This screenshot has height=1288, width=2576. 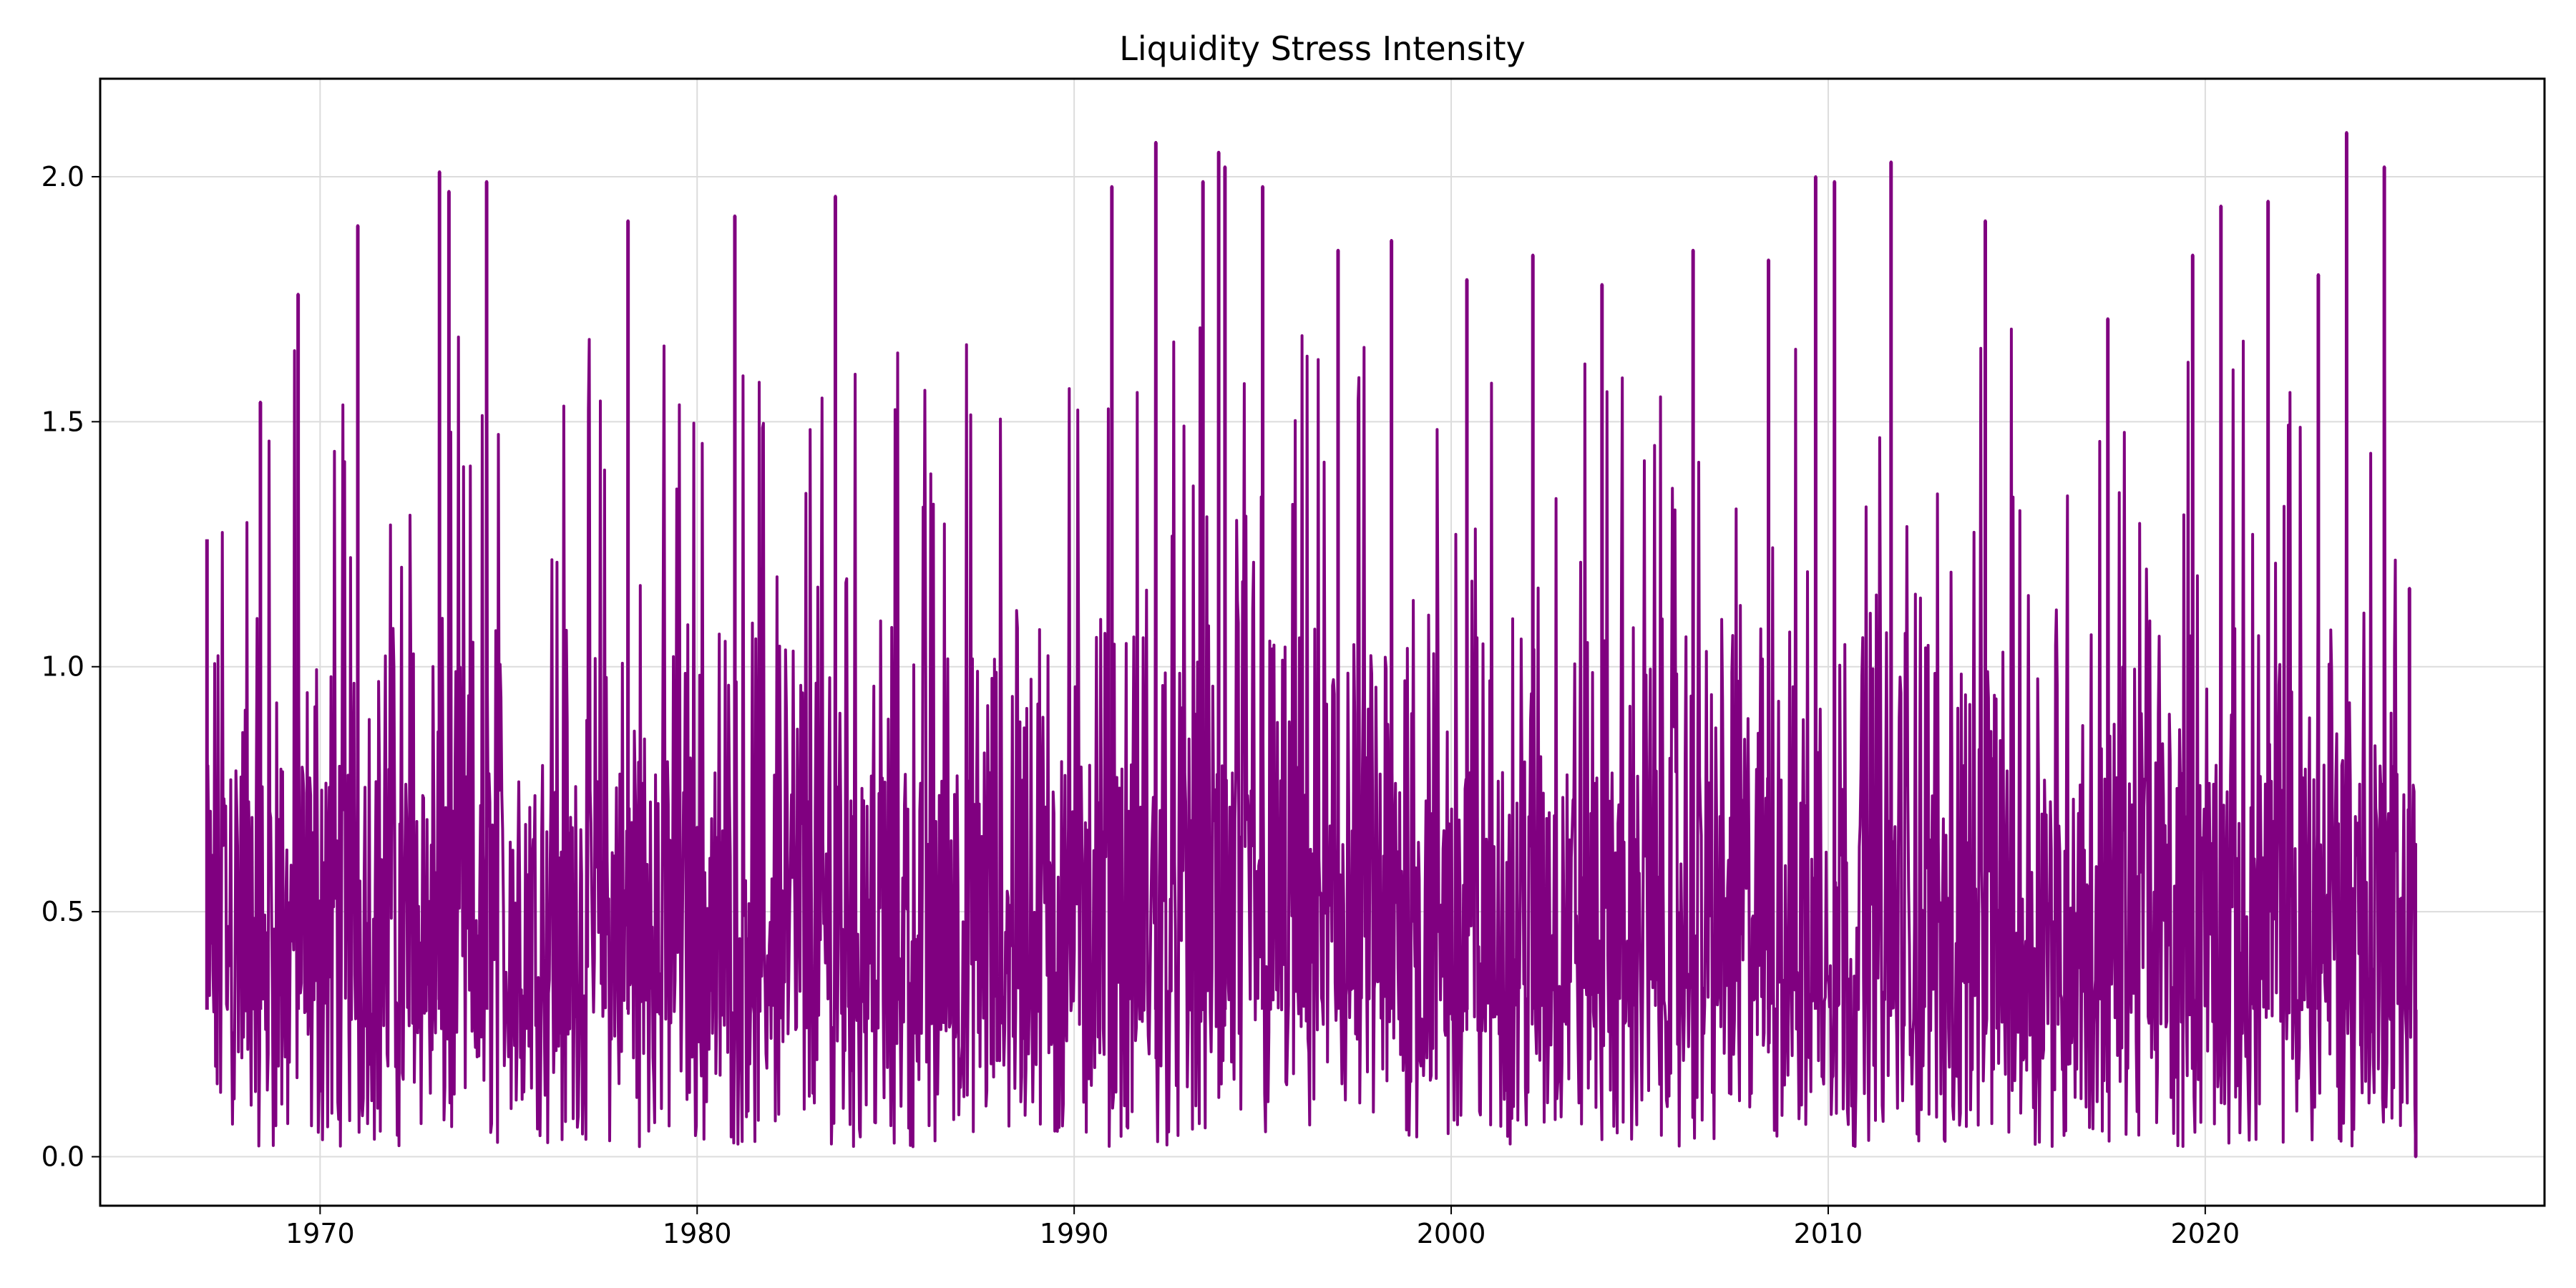 What do you see at coordinates (1451, 1233) in the screenshot?
I see `x-tick-label: 2000` at bounding box center [1451, 1233].